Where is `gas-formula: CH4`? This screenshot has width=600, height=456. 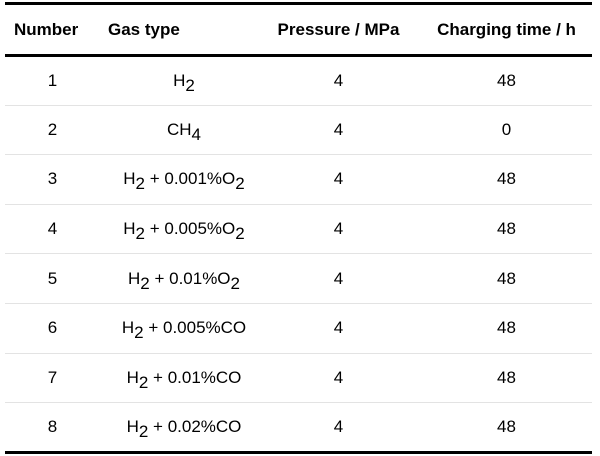
gas-formula: CH4 is located at coordinates (183, 131).